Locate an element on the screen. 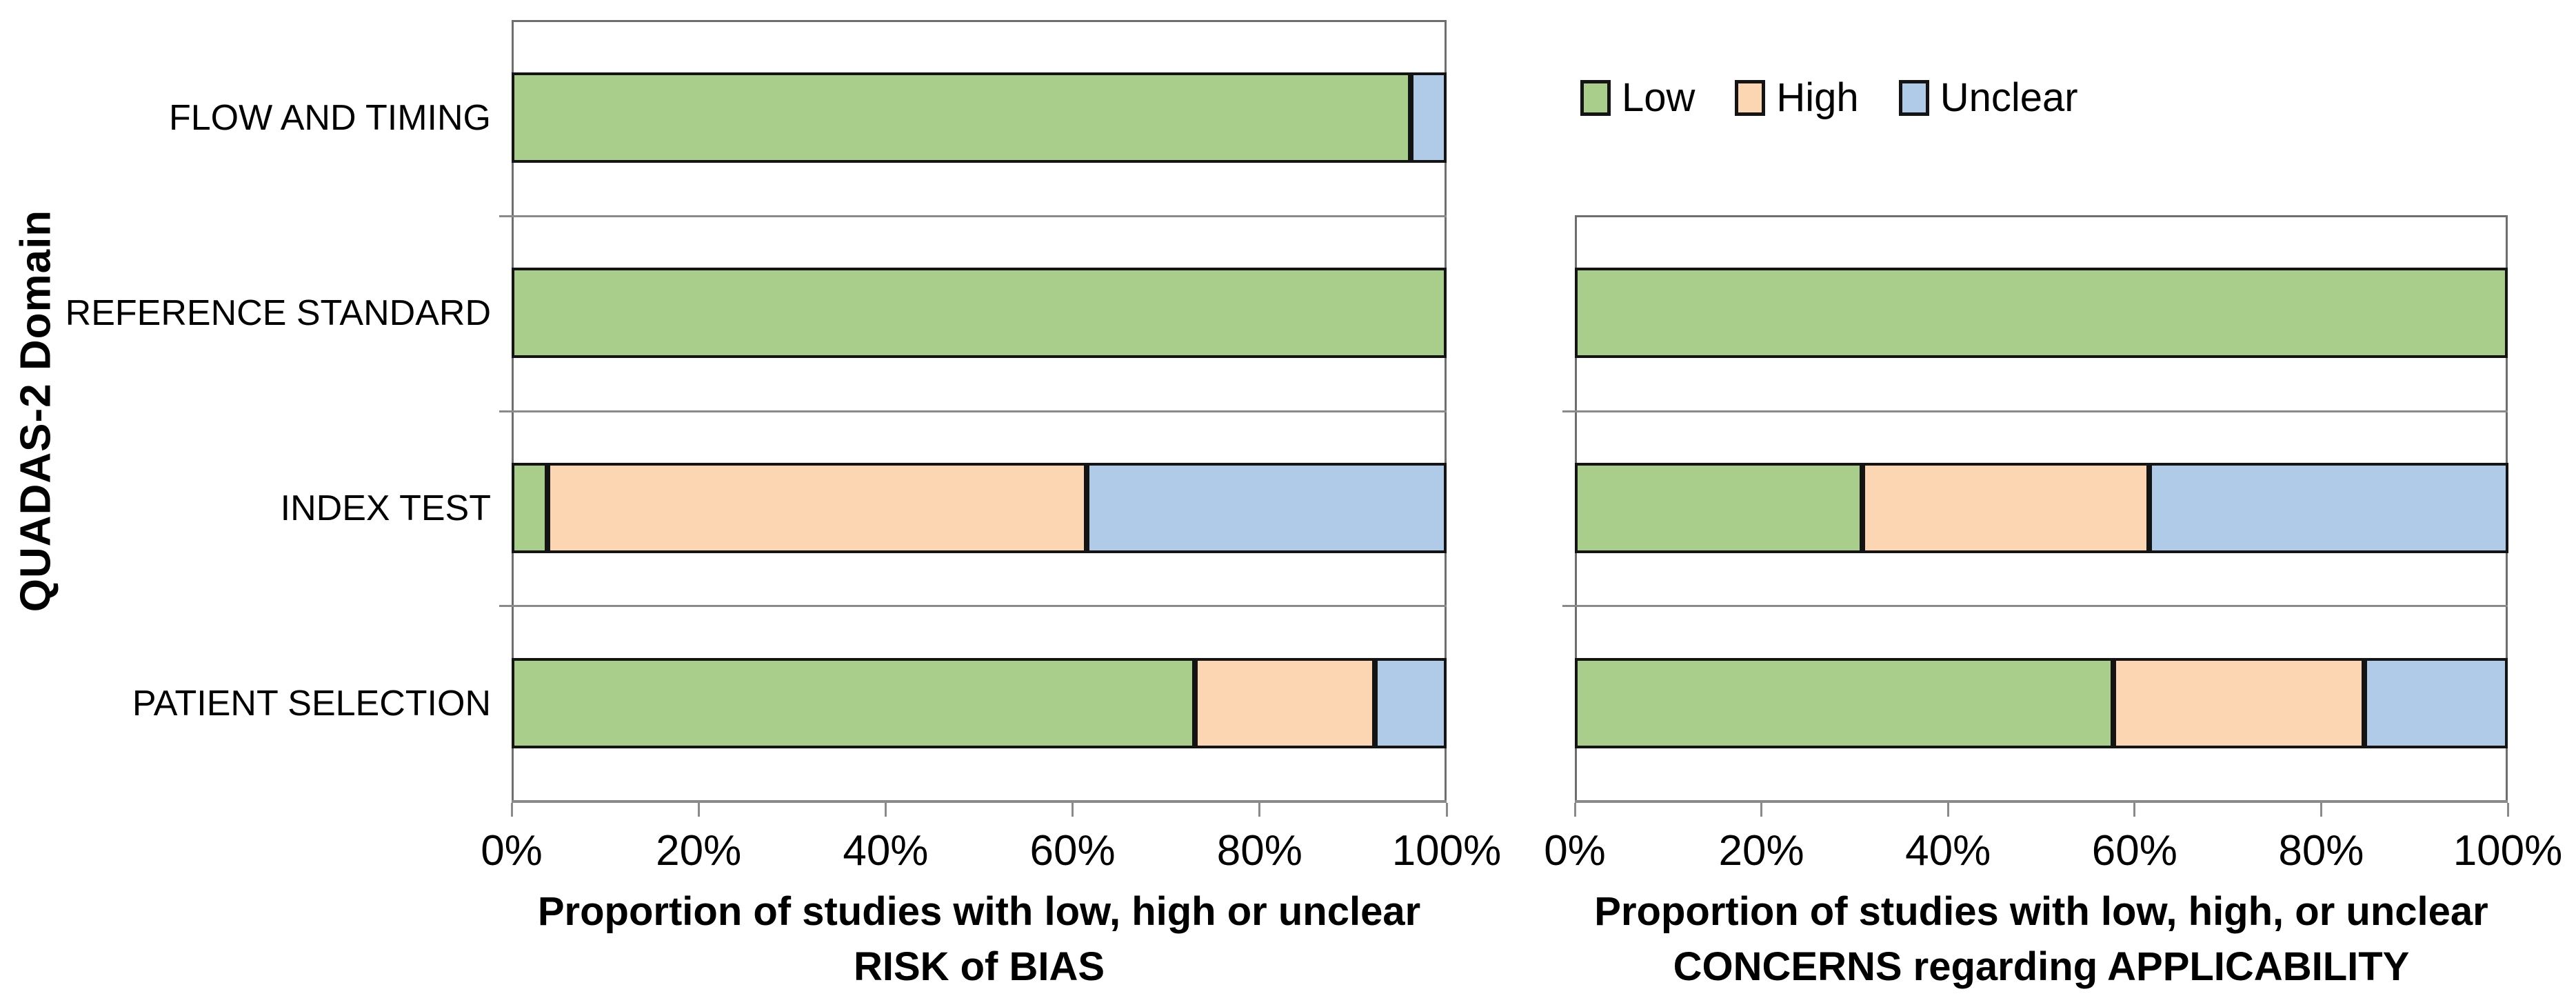 Image resolution: width=2576 pixels, height=996 pixels. risk-of-bias-title-line2: RISK of BIAS is located at coordinates (979, 966).